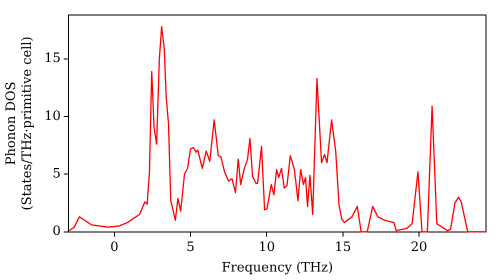 This screenshot has width=500, height=280. What do you see at coordinates (56, 174) in the screenshot?
I see `y-tick-label: 5` at bounding box center [56, 174].